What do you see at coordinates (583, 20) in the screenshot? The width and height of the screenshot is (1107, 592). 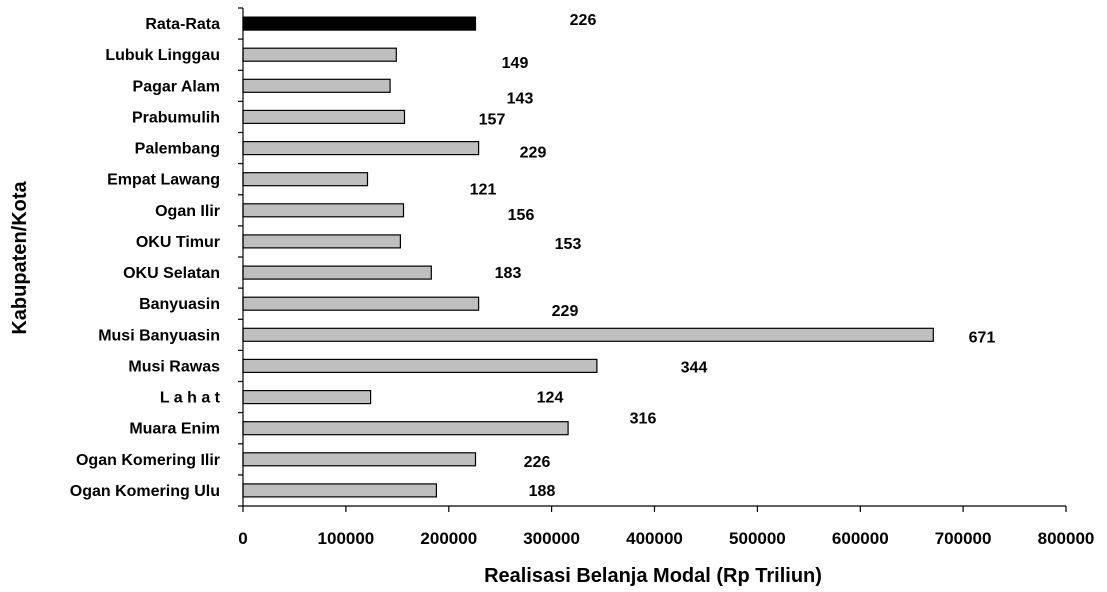 I see `value-label-0: 226` at bounding box center [583, 20].